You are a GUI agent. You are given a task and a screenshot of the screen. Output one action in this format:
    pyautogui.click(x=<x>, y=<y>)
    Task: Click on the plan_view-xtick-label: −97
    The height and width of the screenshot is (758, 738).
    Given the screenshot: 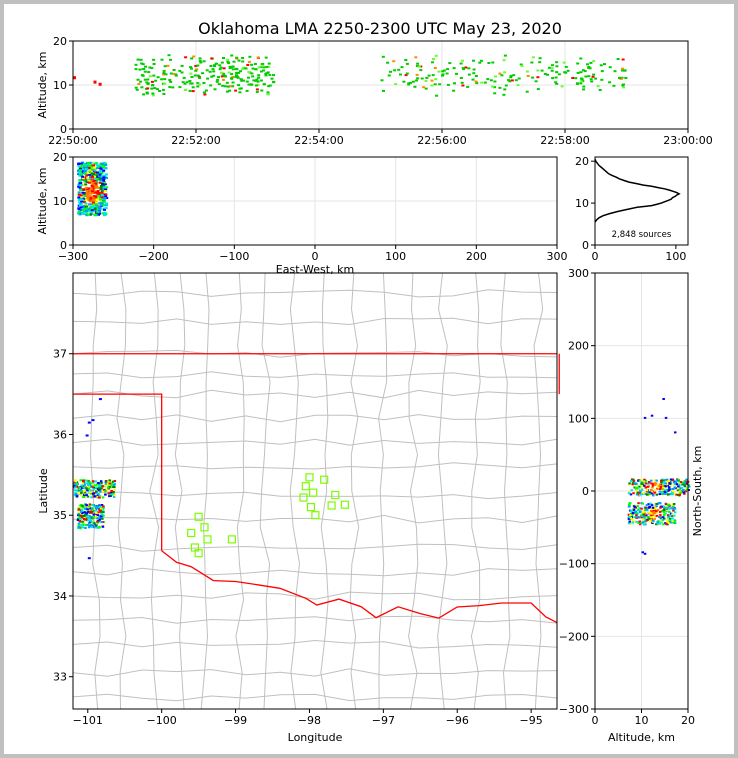 What is the action you would take?
    pyautogui.click(x=383, y=720)
    